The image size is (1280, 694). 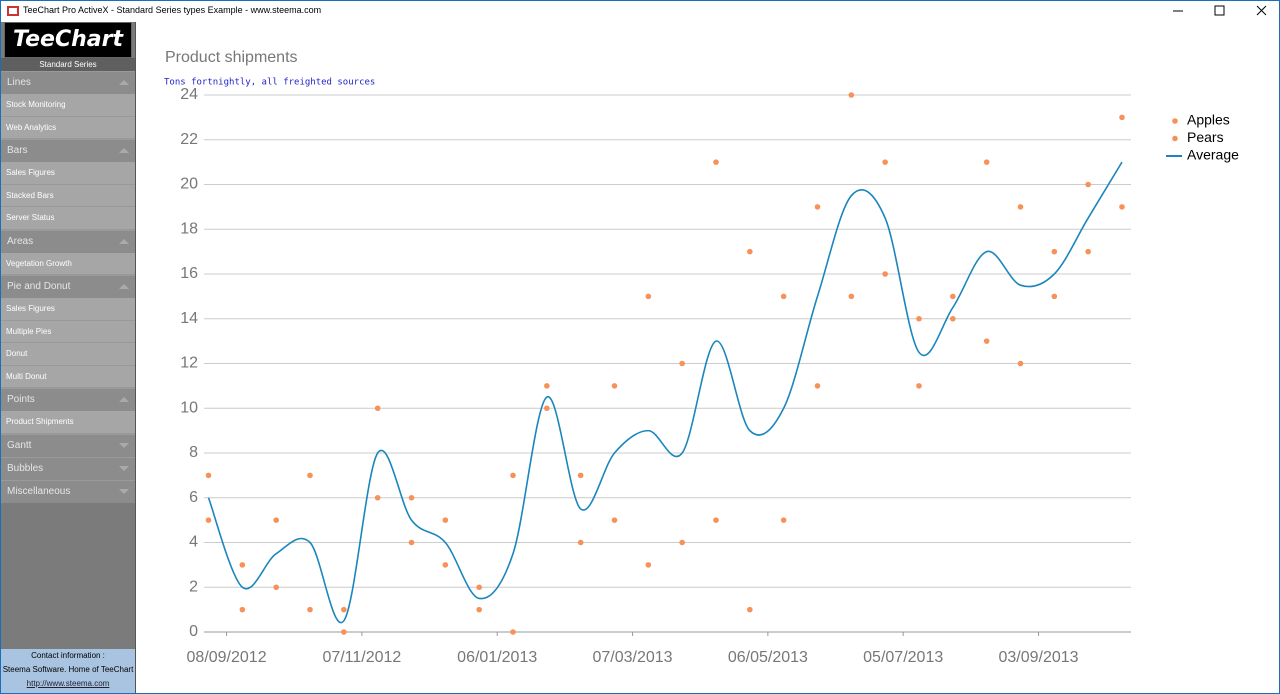 What do you see at coordinates (68, 241) in the screenshot?
I see `menu-group-header: Areas` at bounding box center [68, 241].